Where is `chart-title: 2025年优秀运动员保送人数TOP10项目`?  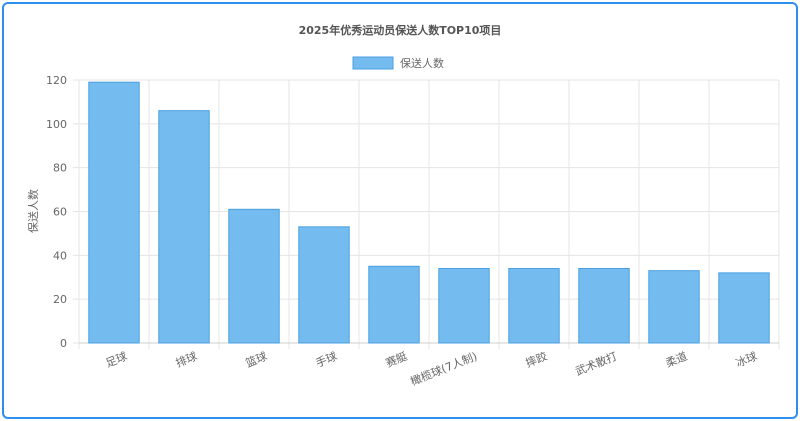 chart-title: 2025年优秀运动员保送人数TOP10项目 is located at coordinates (400, 30).